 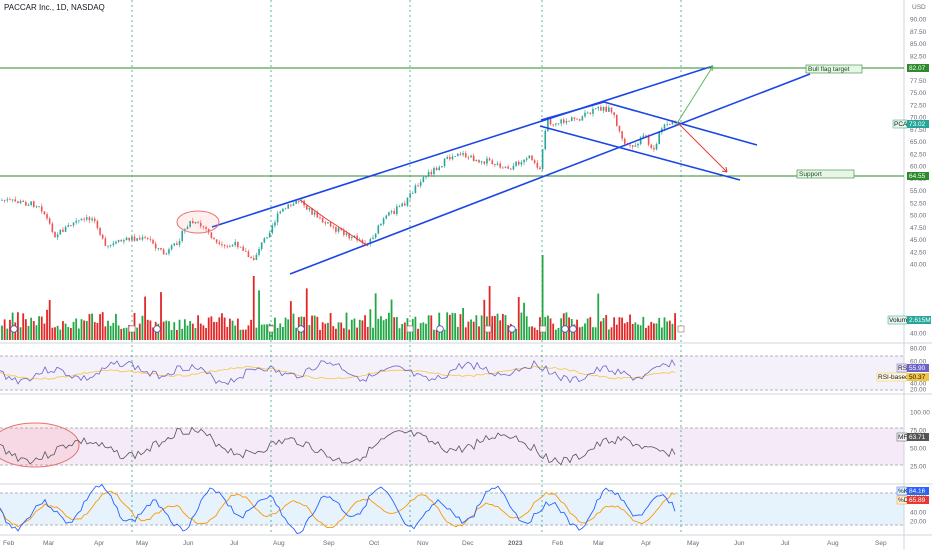 I want to click on rsi-ma-value-text: 50.37, so click(x=917, y=377).